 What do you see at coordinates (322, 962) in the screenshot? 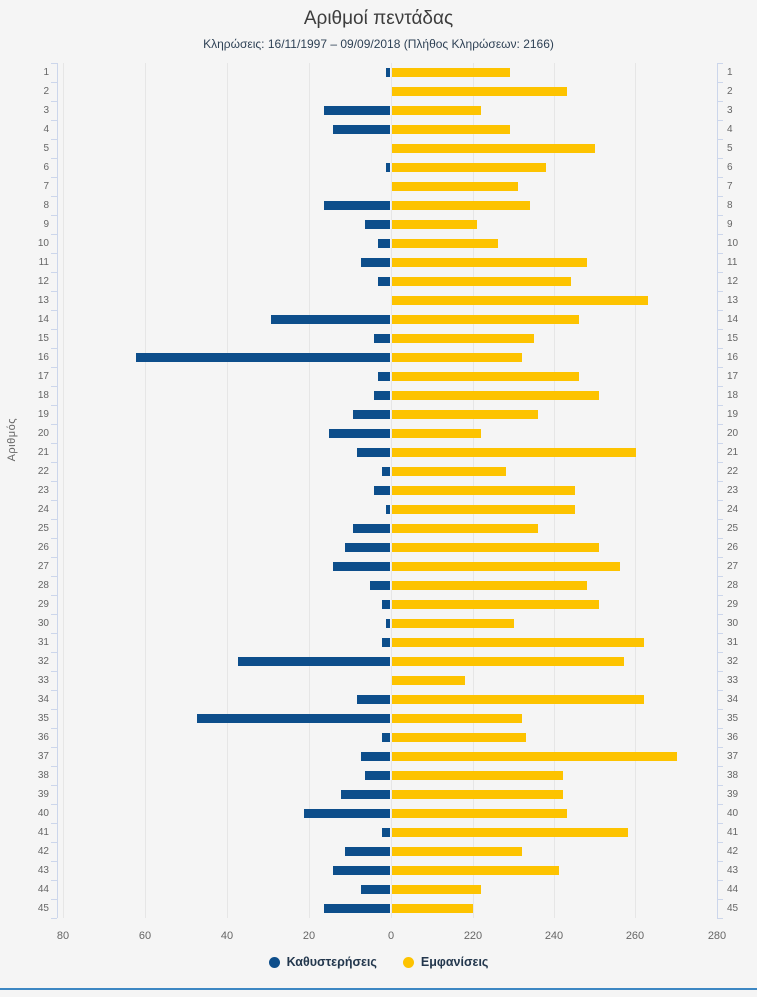
I see `legend-item-delays: Καθυστερήσεις` at bounding box center [322, 962].